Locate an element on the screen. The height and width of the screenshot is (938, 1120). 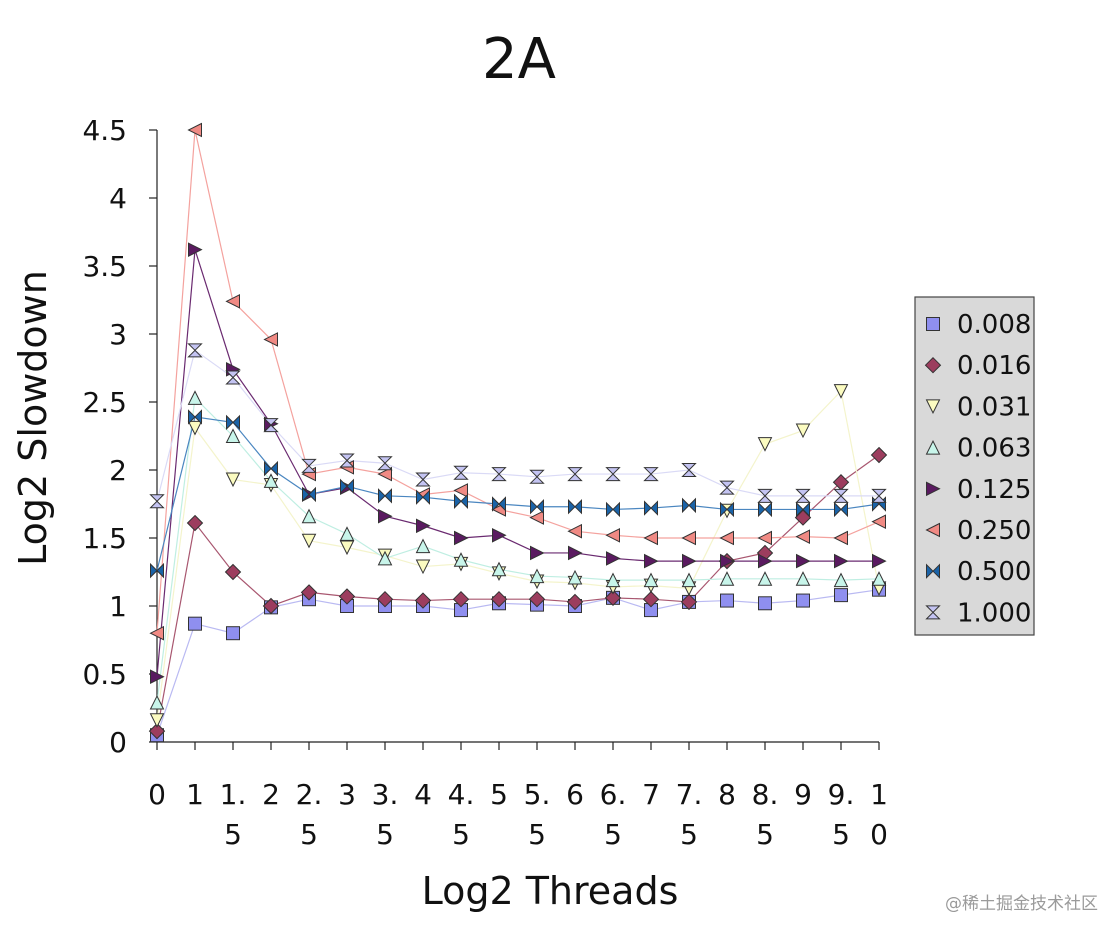
x-tick-label: 9. is located at coordinates (841, 794).